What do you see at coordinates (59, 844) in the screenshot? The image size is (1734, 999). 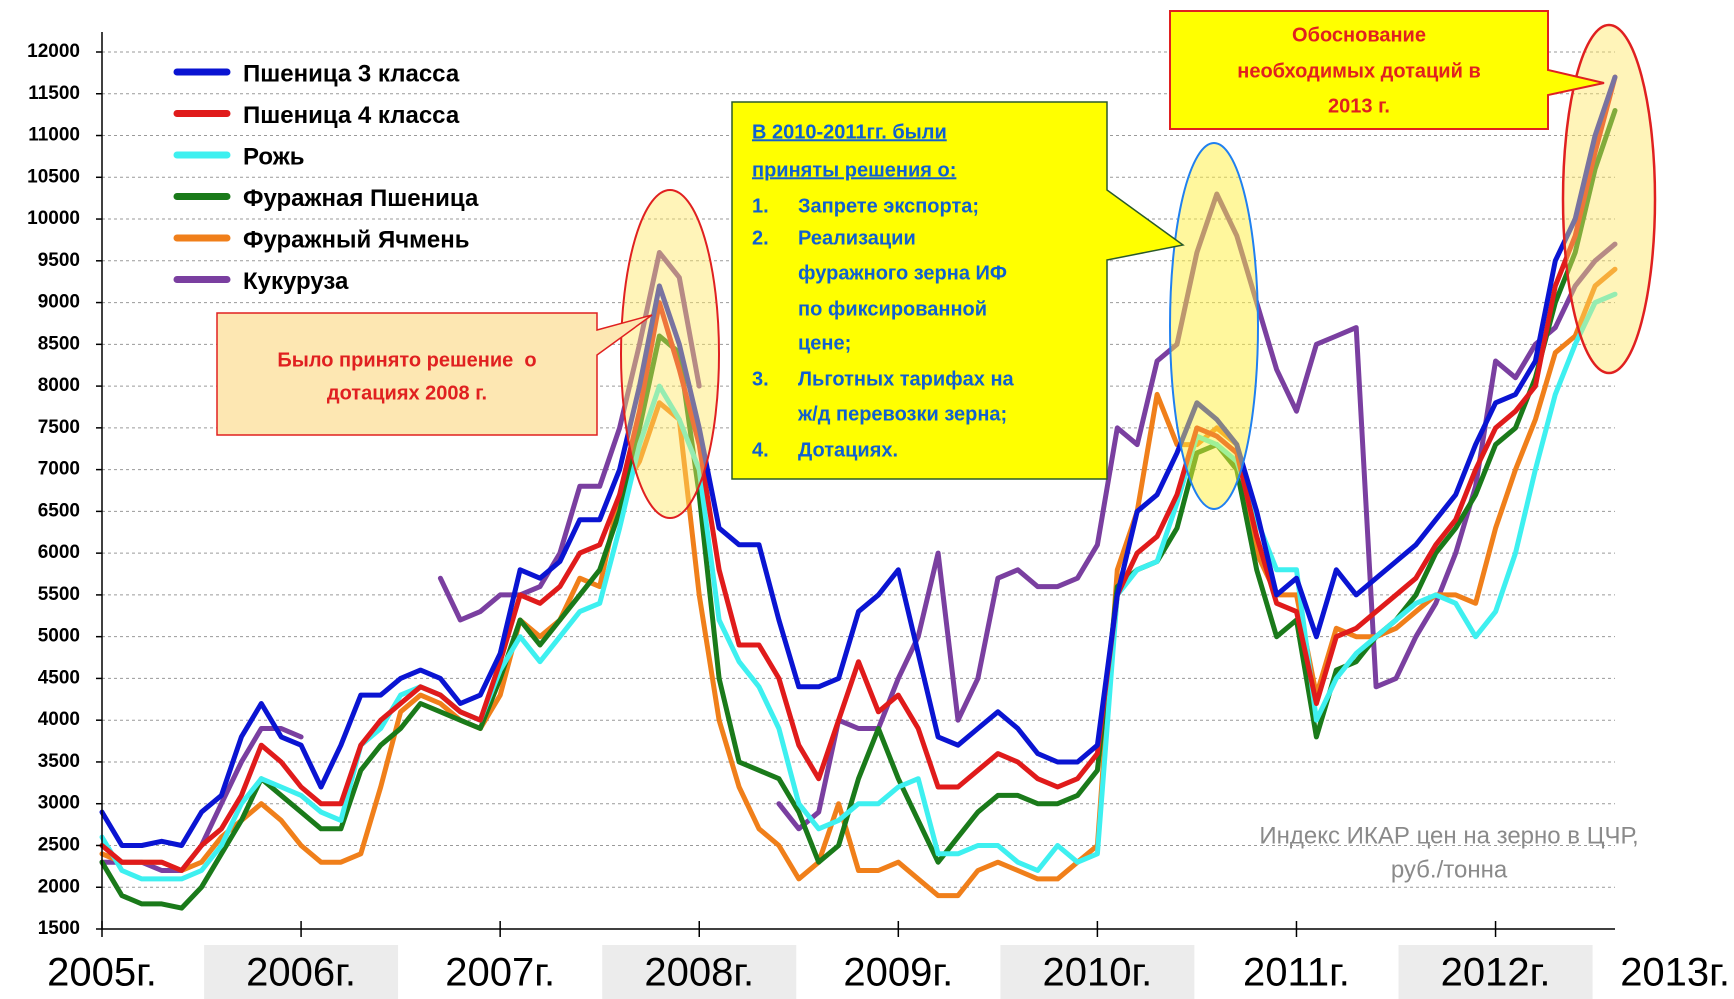 I see `y-tick-label: 2500` at bounding box center [59, 844].